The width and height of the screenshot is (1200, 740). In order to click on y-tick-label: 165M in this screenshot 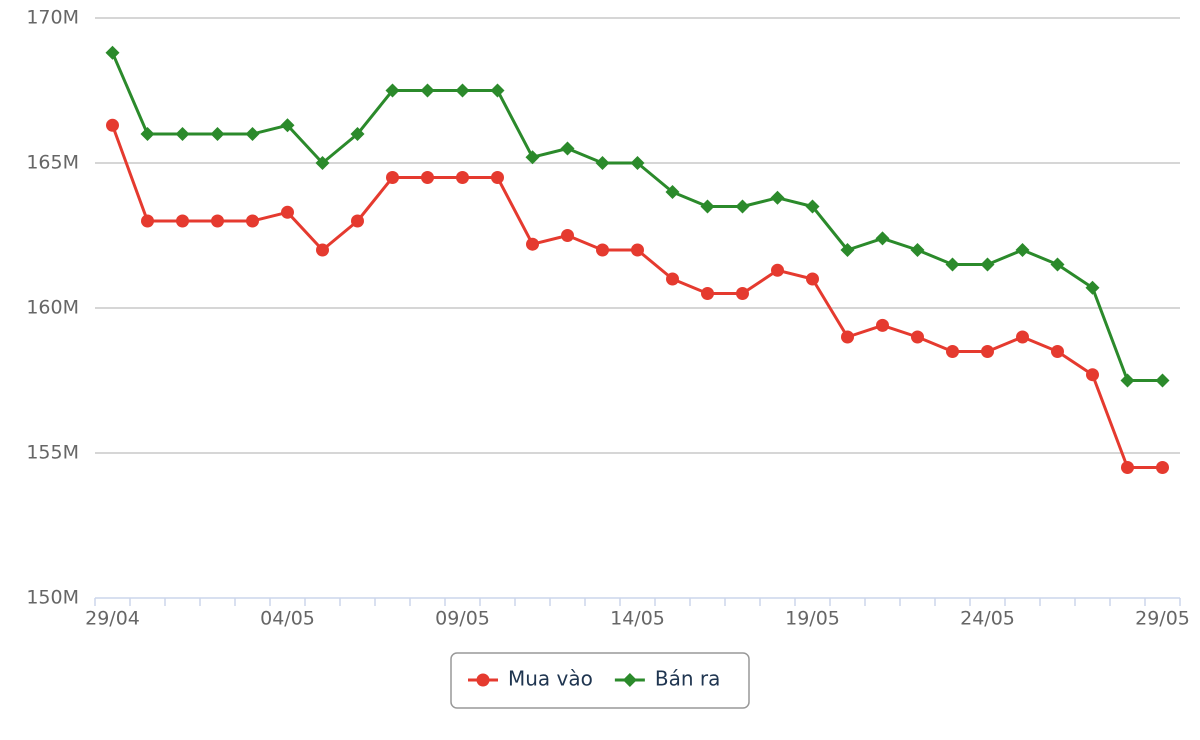, I will do `click(52, 163)`.